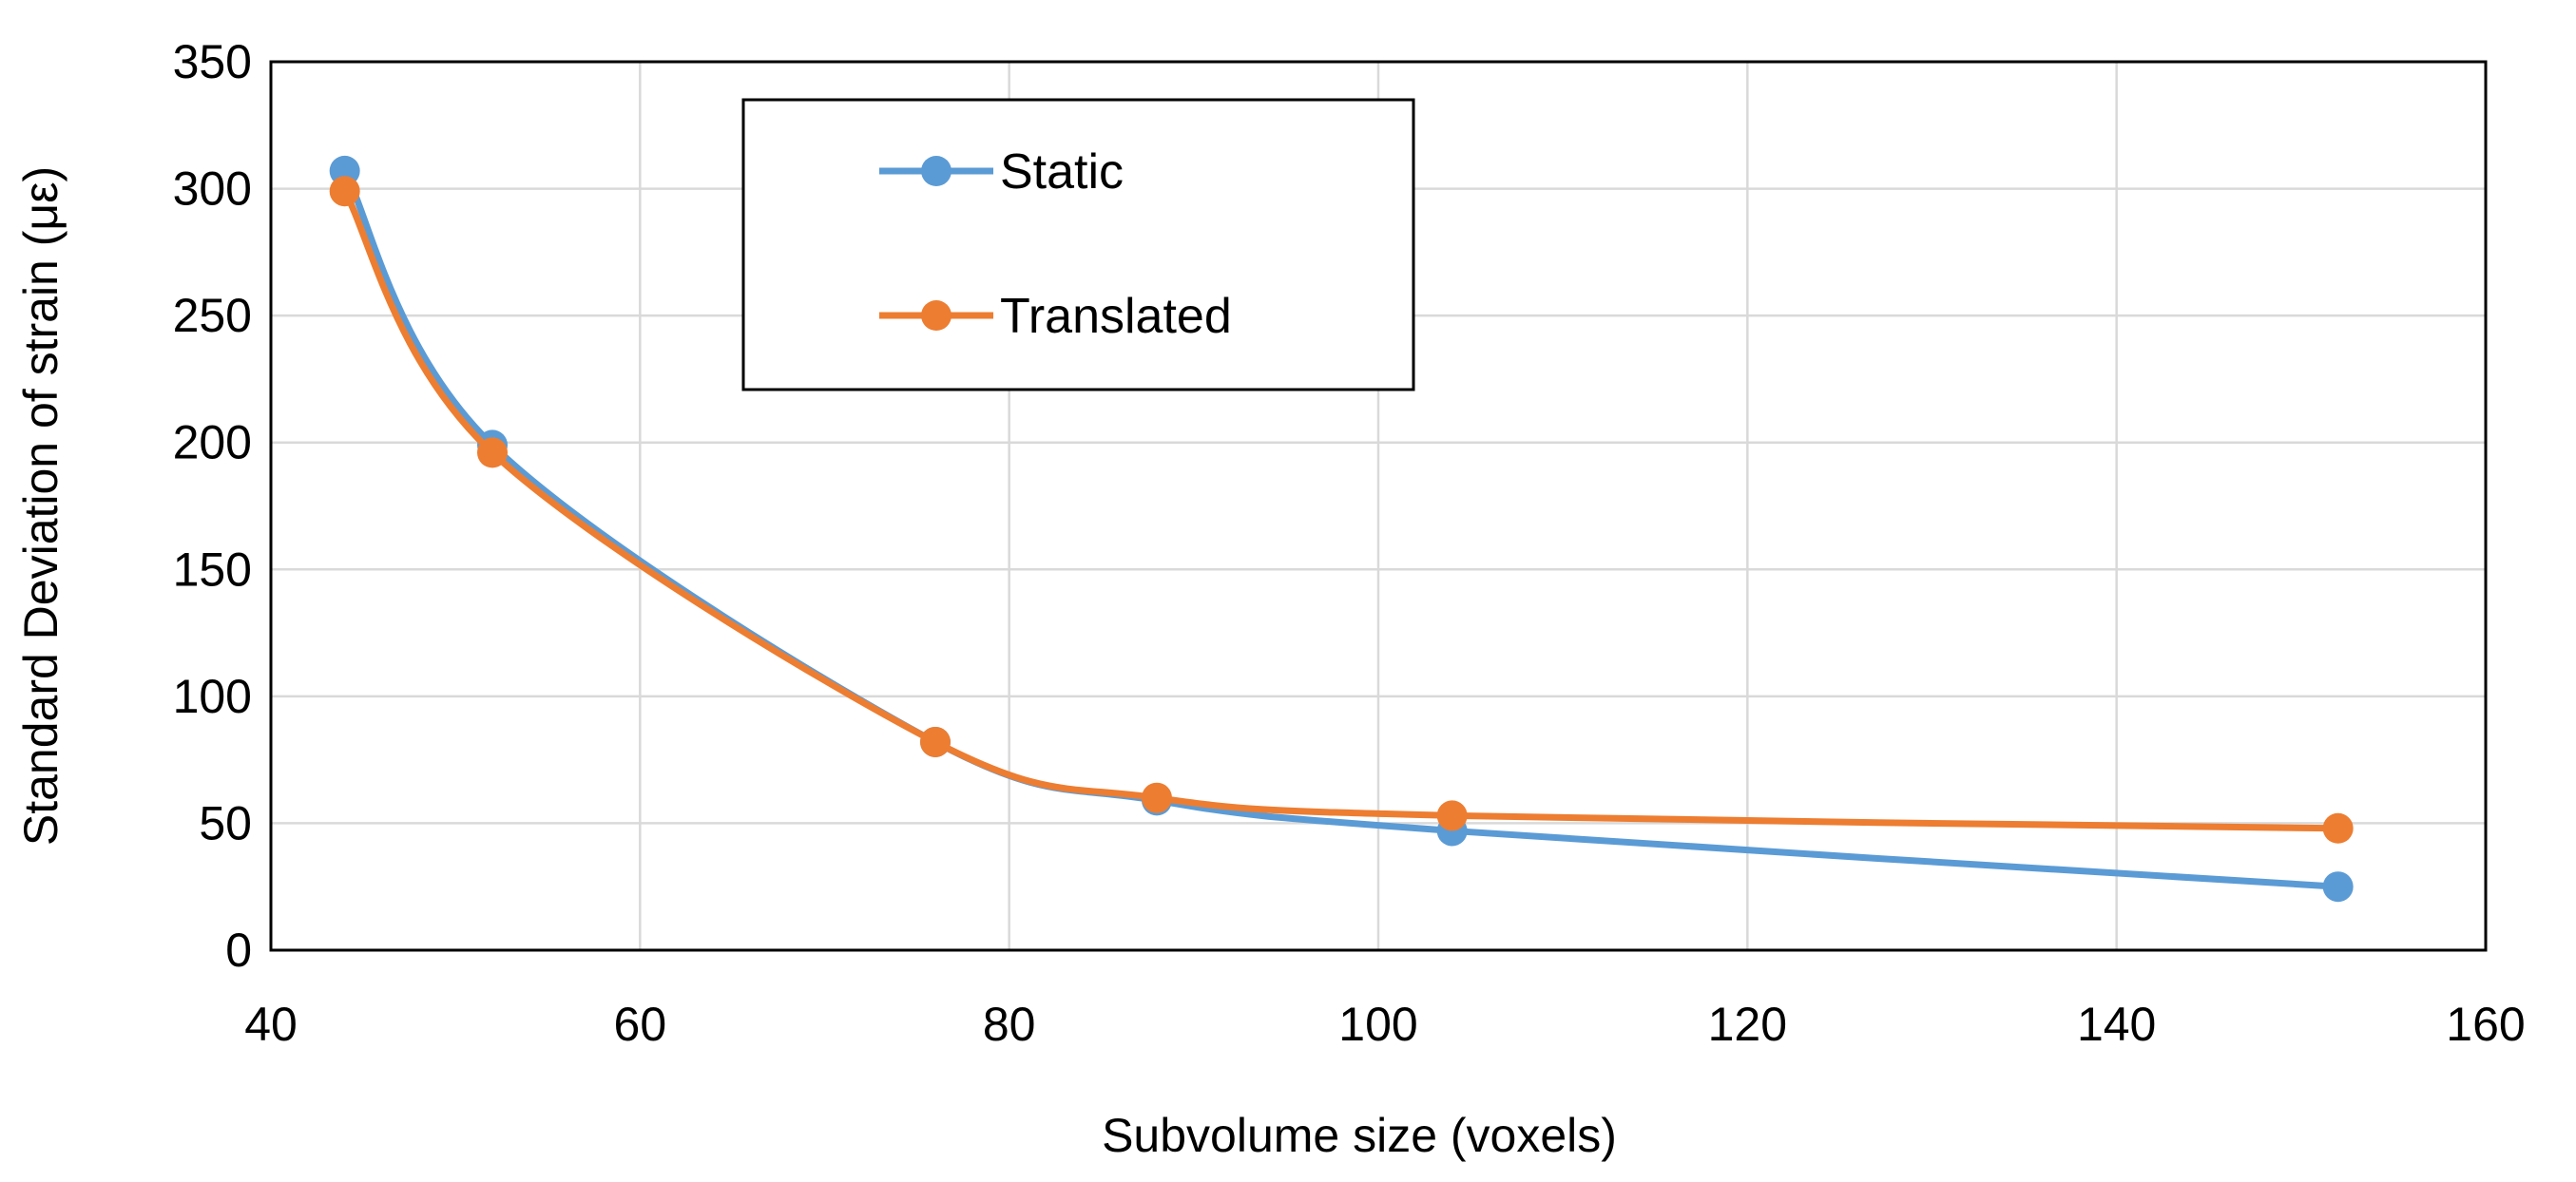 The height and width of the screenshot is (1182, 2576). Describe the element at coordinates (40, 506) in the screenshot. I see `y-axis-title: Standard Deviation of strain (με)` at that location.